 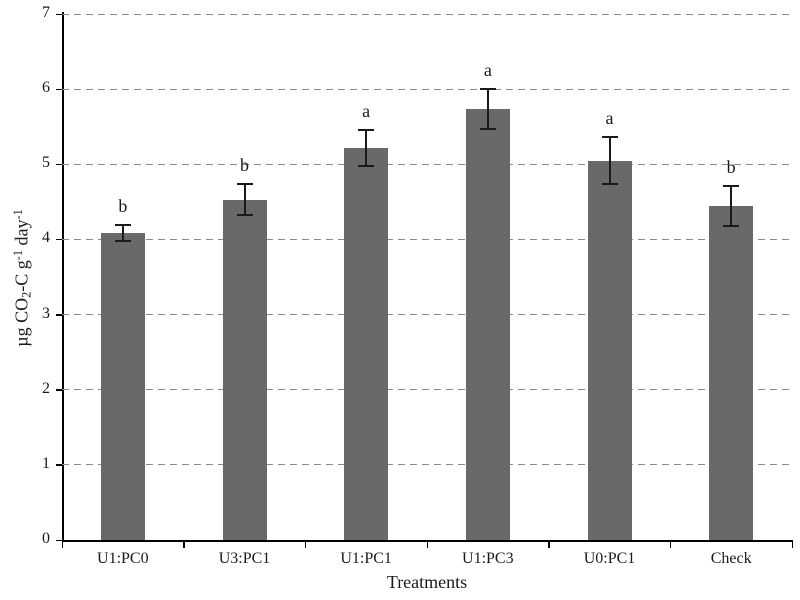 I want to click on x-axis-title: Treatments, so click(x=427, y=582).